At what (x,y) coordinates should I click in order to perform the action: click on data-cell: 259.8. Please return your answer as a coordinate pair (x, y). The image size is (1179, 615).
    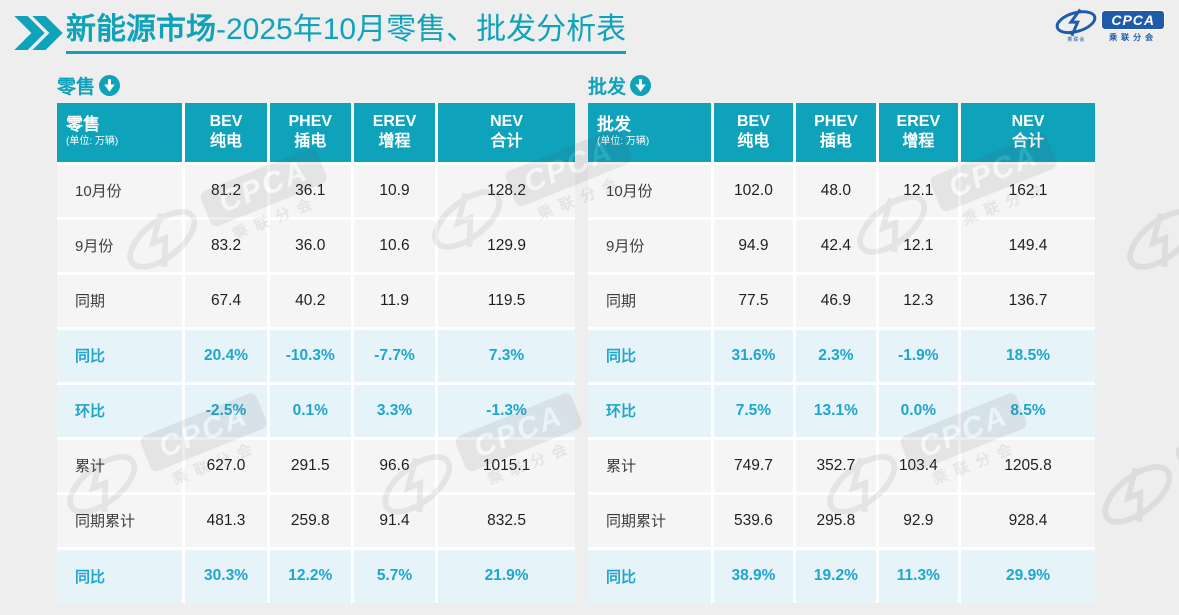
    Looking at the image, I should click on (310, 520).